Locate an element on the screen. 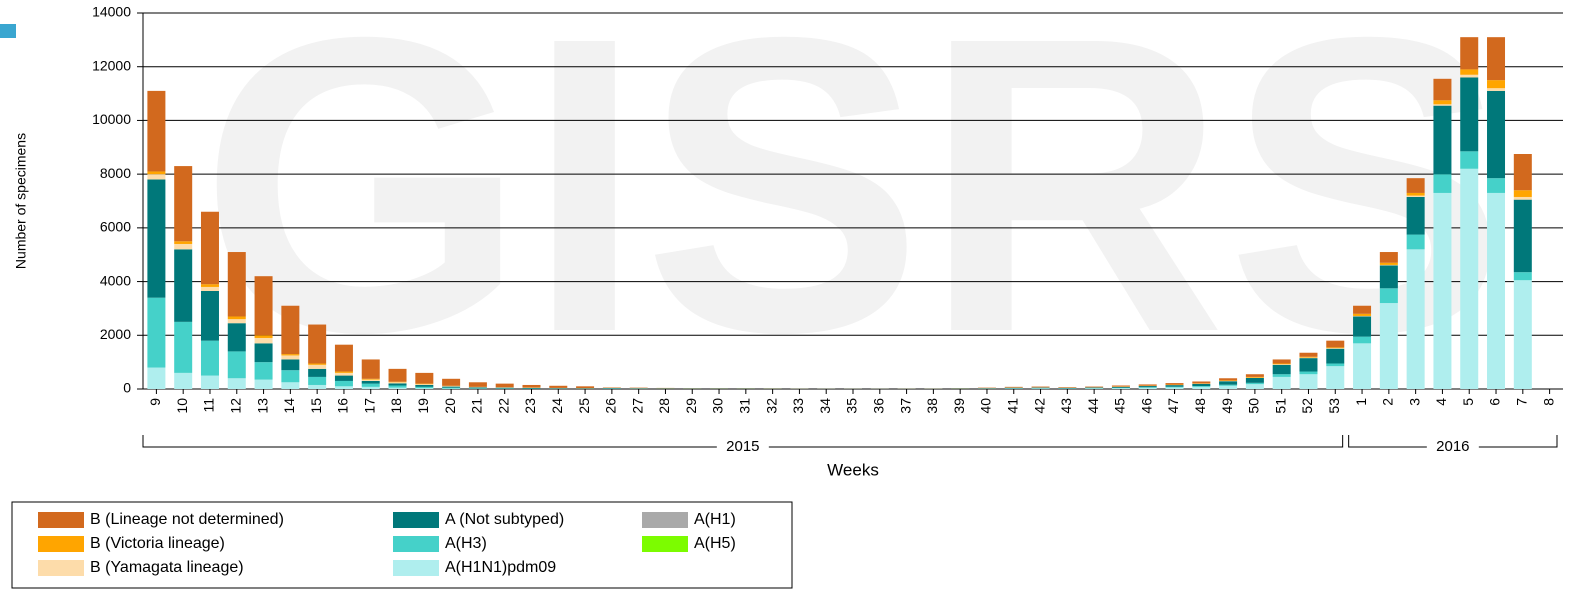 The width and height of the screenshot is (1593, 599). group-label: 2016 is located at coordinates (1452, 446).